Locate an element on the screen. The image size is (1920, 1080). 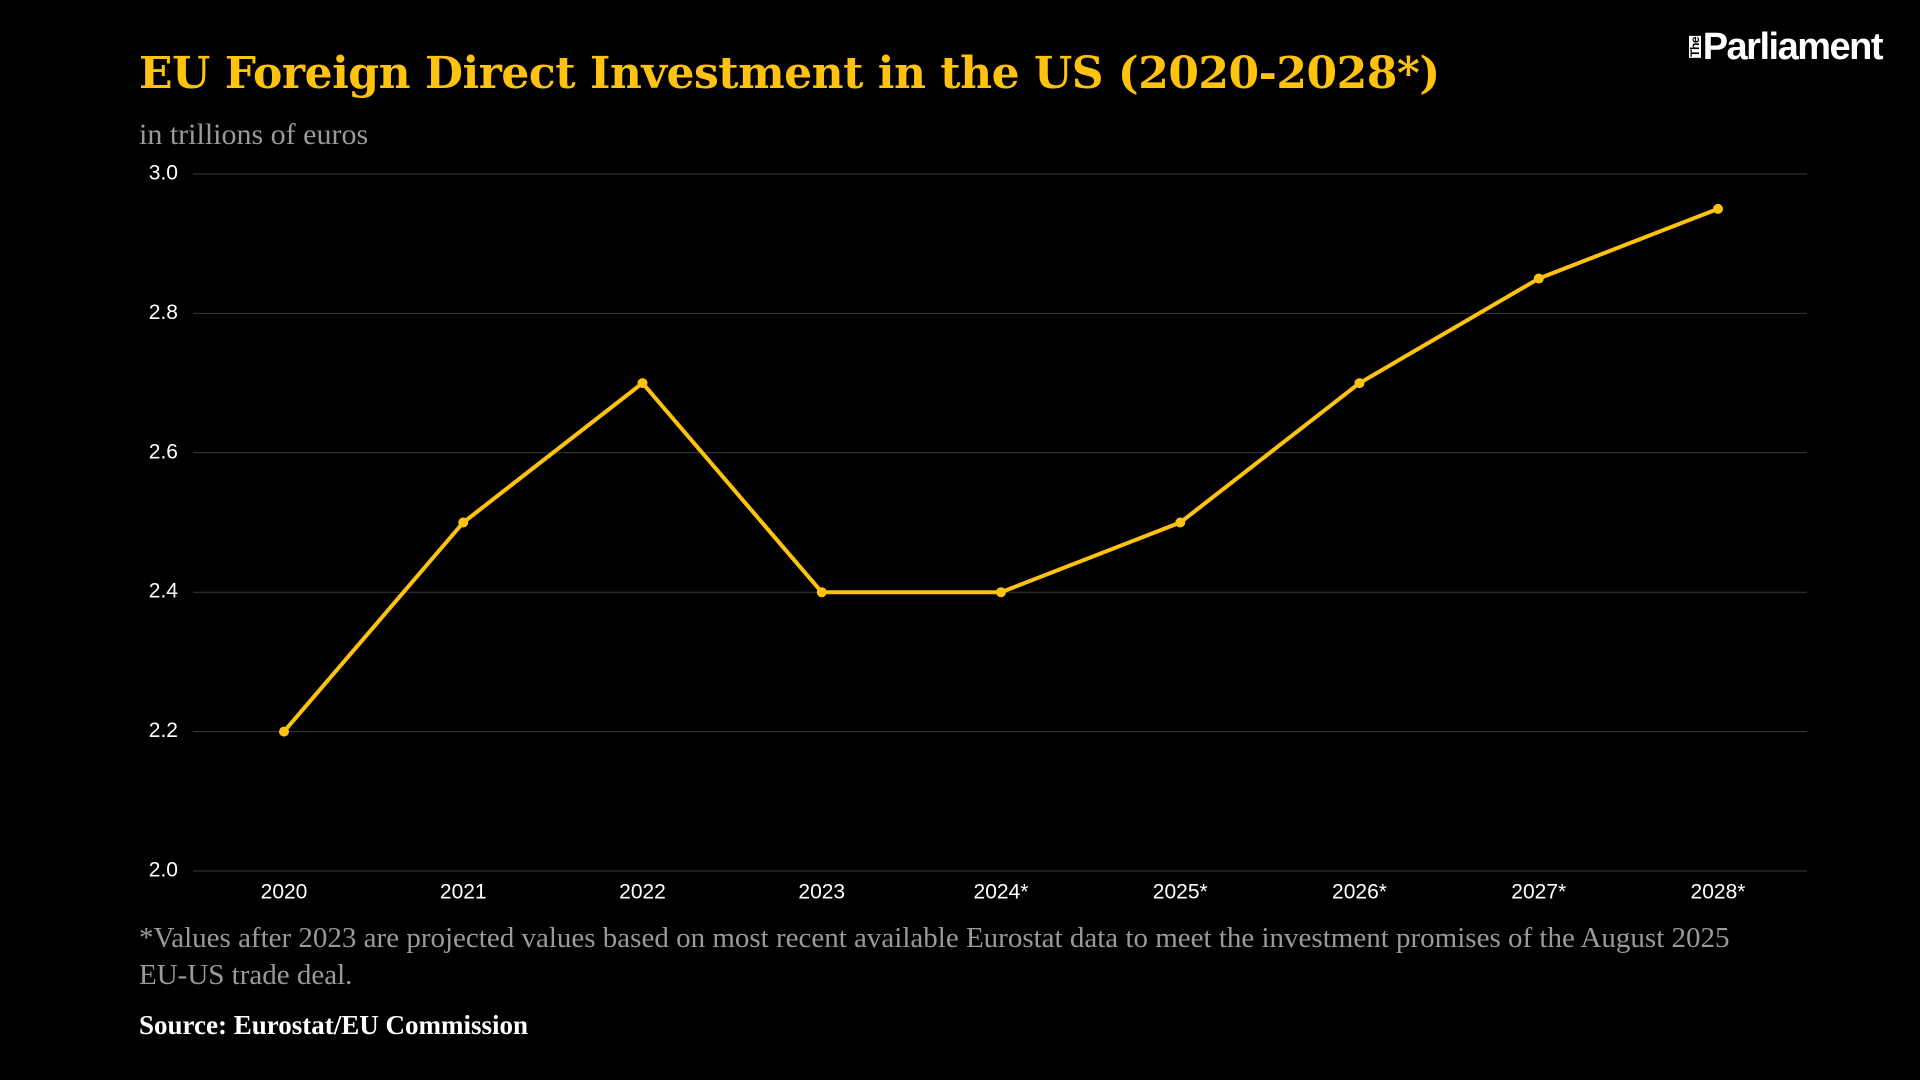
publisher-logo: The Parliament is located at coordinates (1786, 47).